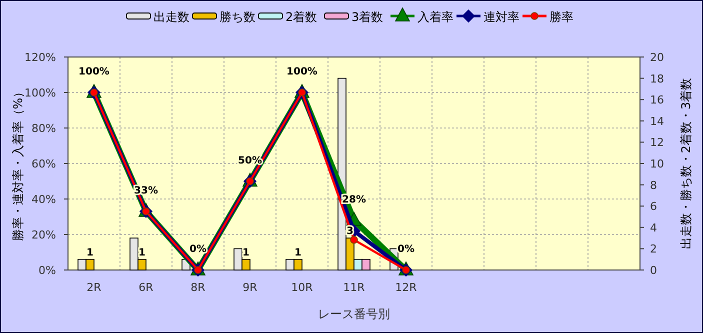  I want to click on x-tick-label: 8R, so click(198, 287).